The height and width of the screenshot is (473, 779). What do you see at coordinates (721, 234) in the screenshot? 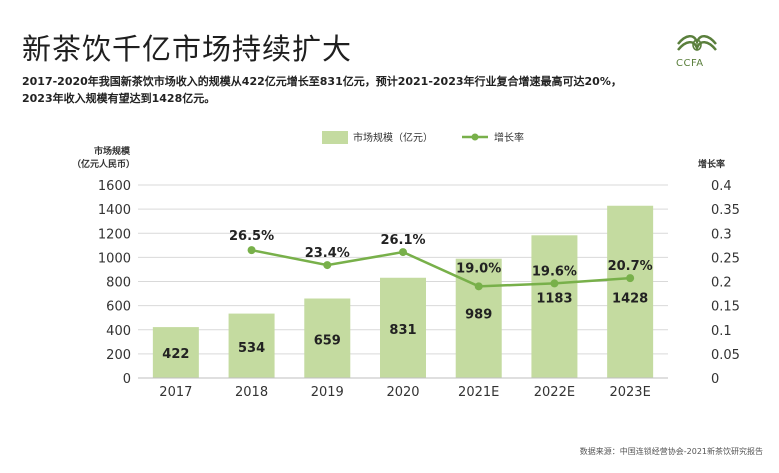
I see `right-tick-label: 0.3` at bounding box center [721, 234].